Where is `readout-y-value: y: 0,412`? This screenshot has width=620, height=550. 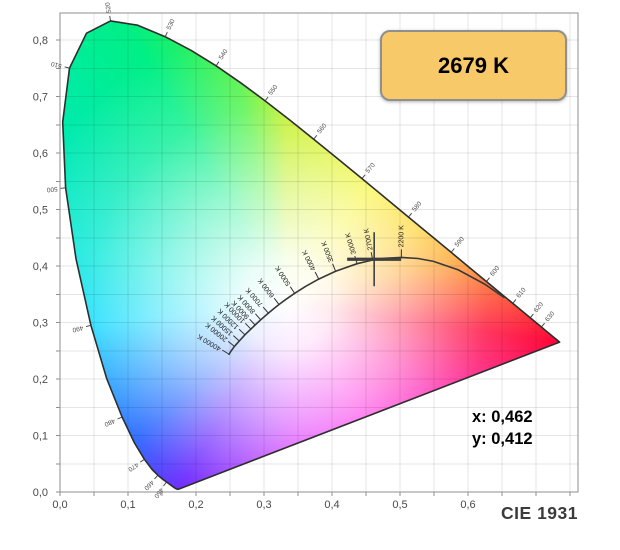 readout-y-value: y: 0,412 is located at coordinates (502, 439).